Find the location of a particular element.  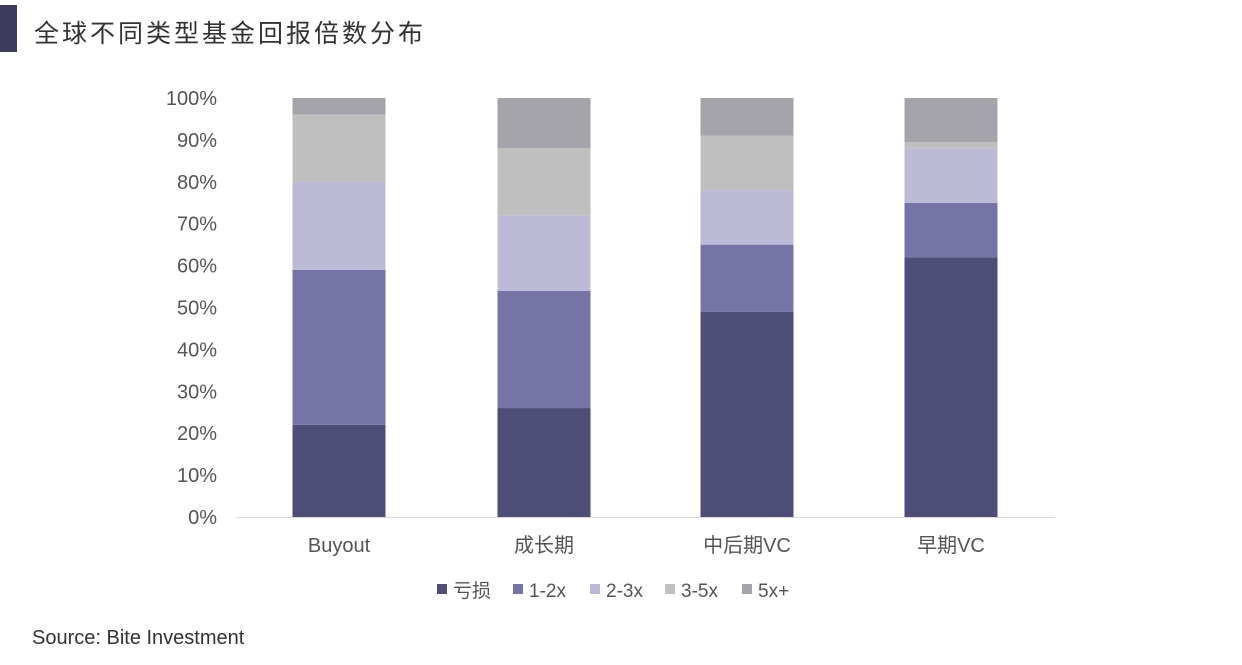

y-tick-label: 10% is located at coordinates (197, 476).